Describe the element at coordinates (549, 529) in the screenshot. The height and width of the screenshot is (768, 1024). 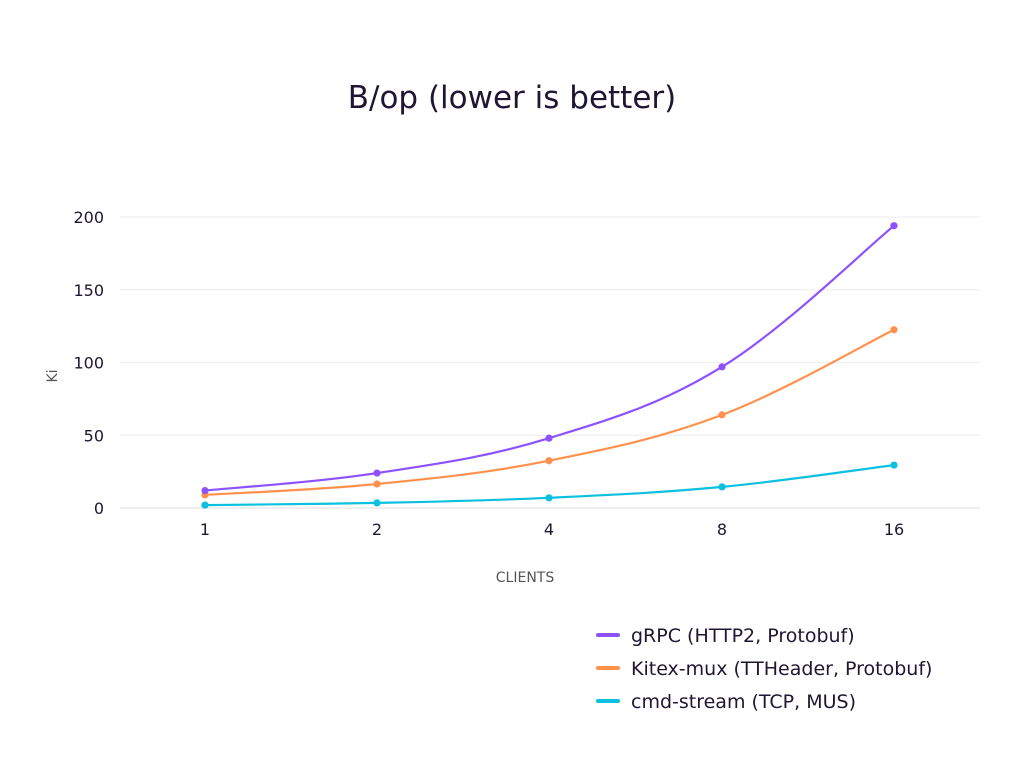
I see `x-tick-label: 4` at that location.